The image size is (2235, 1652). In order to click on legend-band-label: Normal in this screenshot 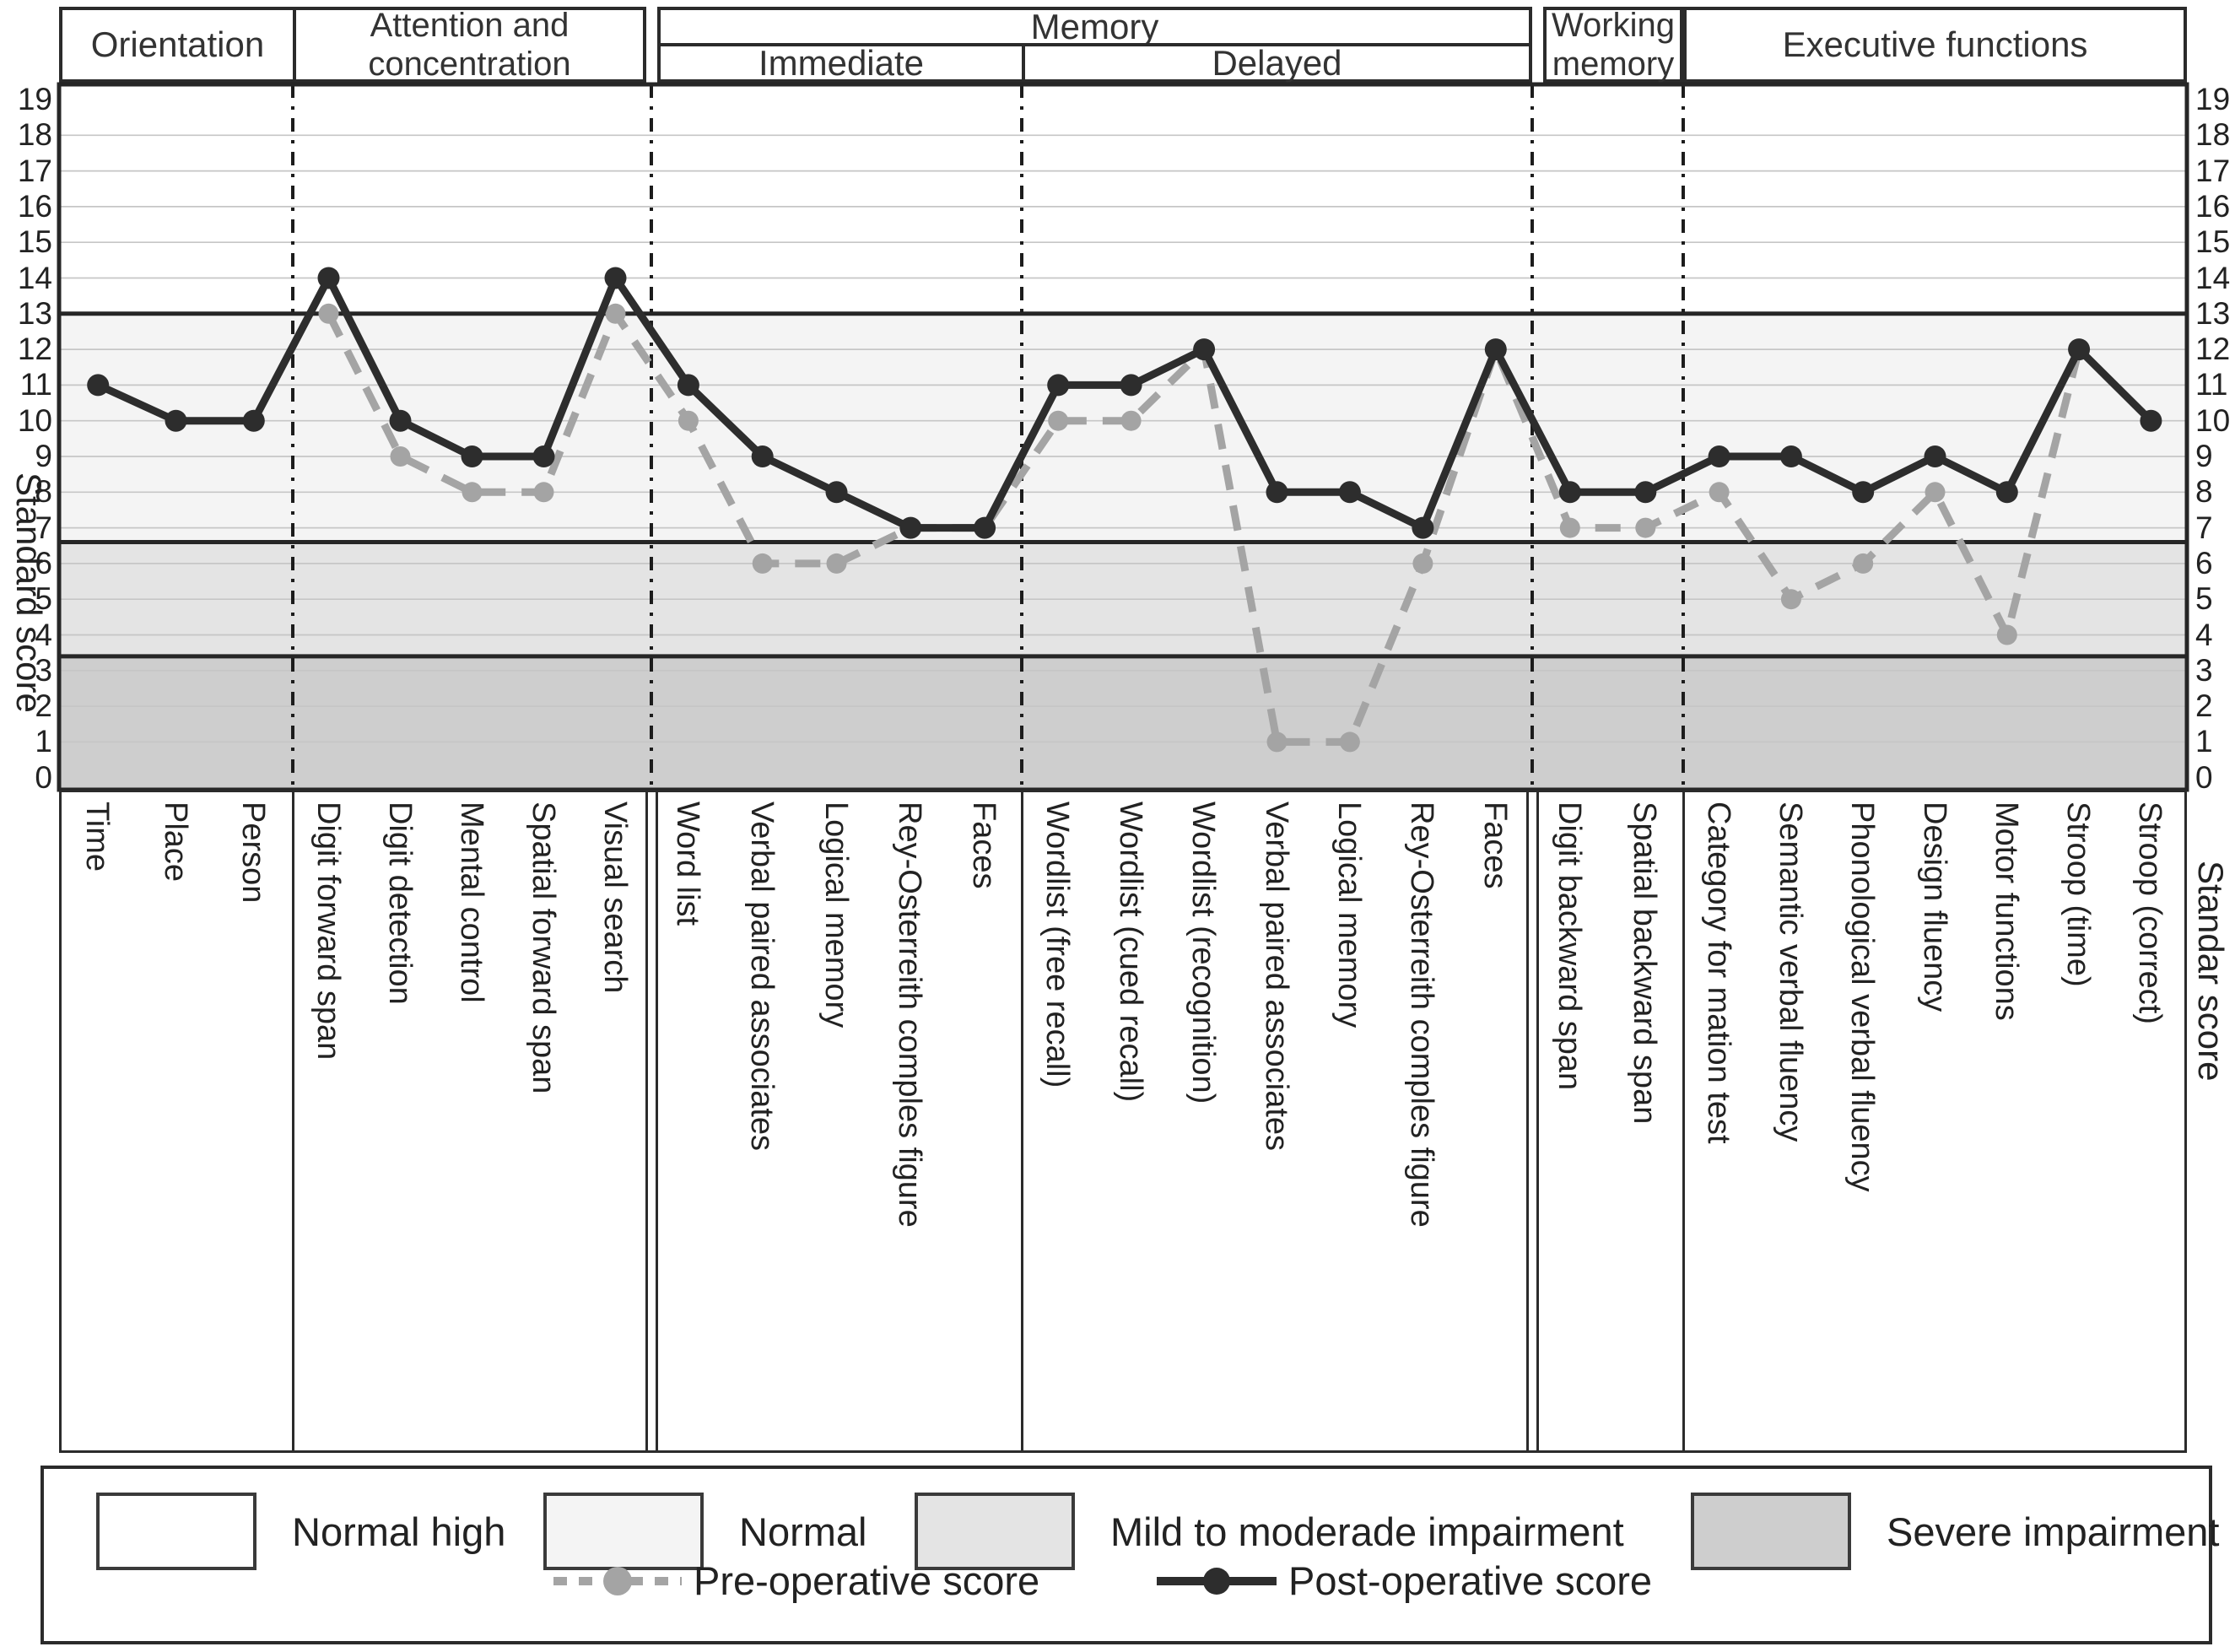, I will do `click(803, 1531)`.